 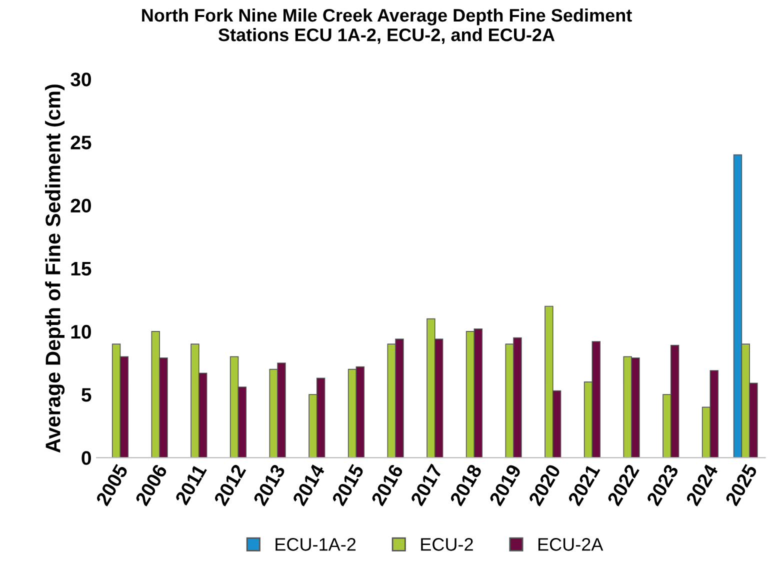 What do you see at coordinates (447, 544) in the screenshot?
I see `legend-label: ECU-2` at bounding box center [447, 544].